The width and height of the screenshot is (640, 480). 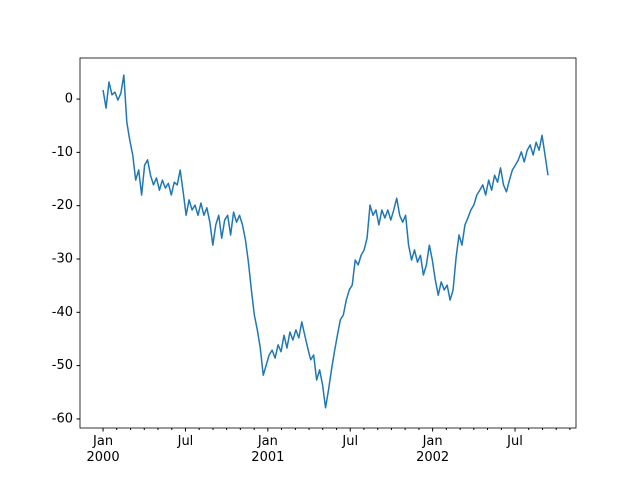 What do you see at coordinates (62, 312) in the screenshot?
I see `y-tick-label: -40` at bounding box center [62, 312].